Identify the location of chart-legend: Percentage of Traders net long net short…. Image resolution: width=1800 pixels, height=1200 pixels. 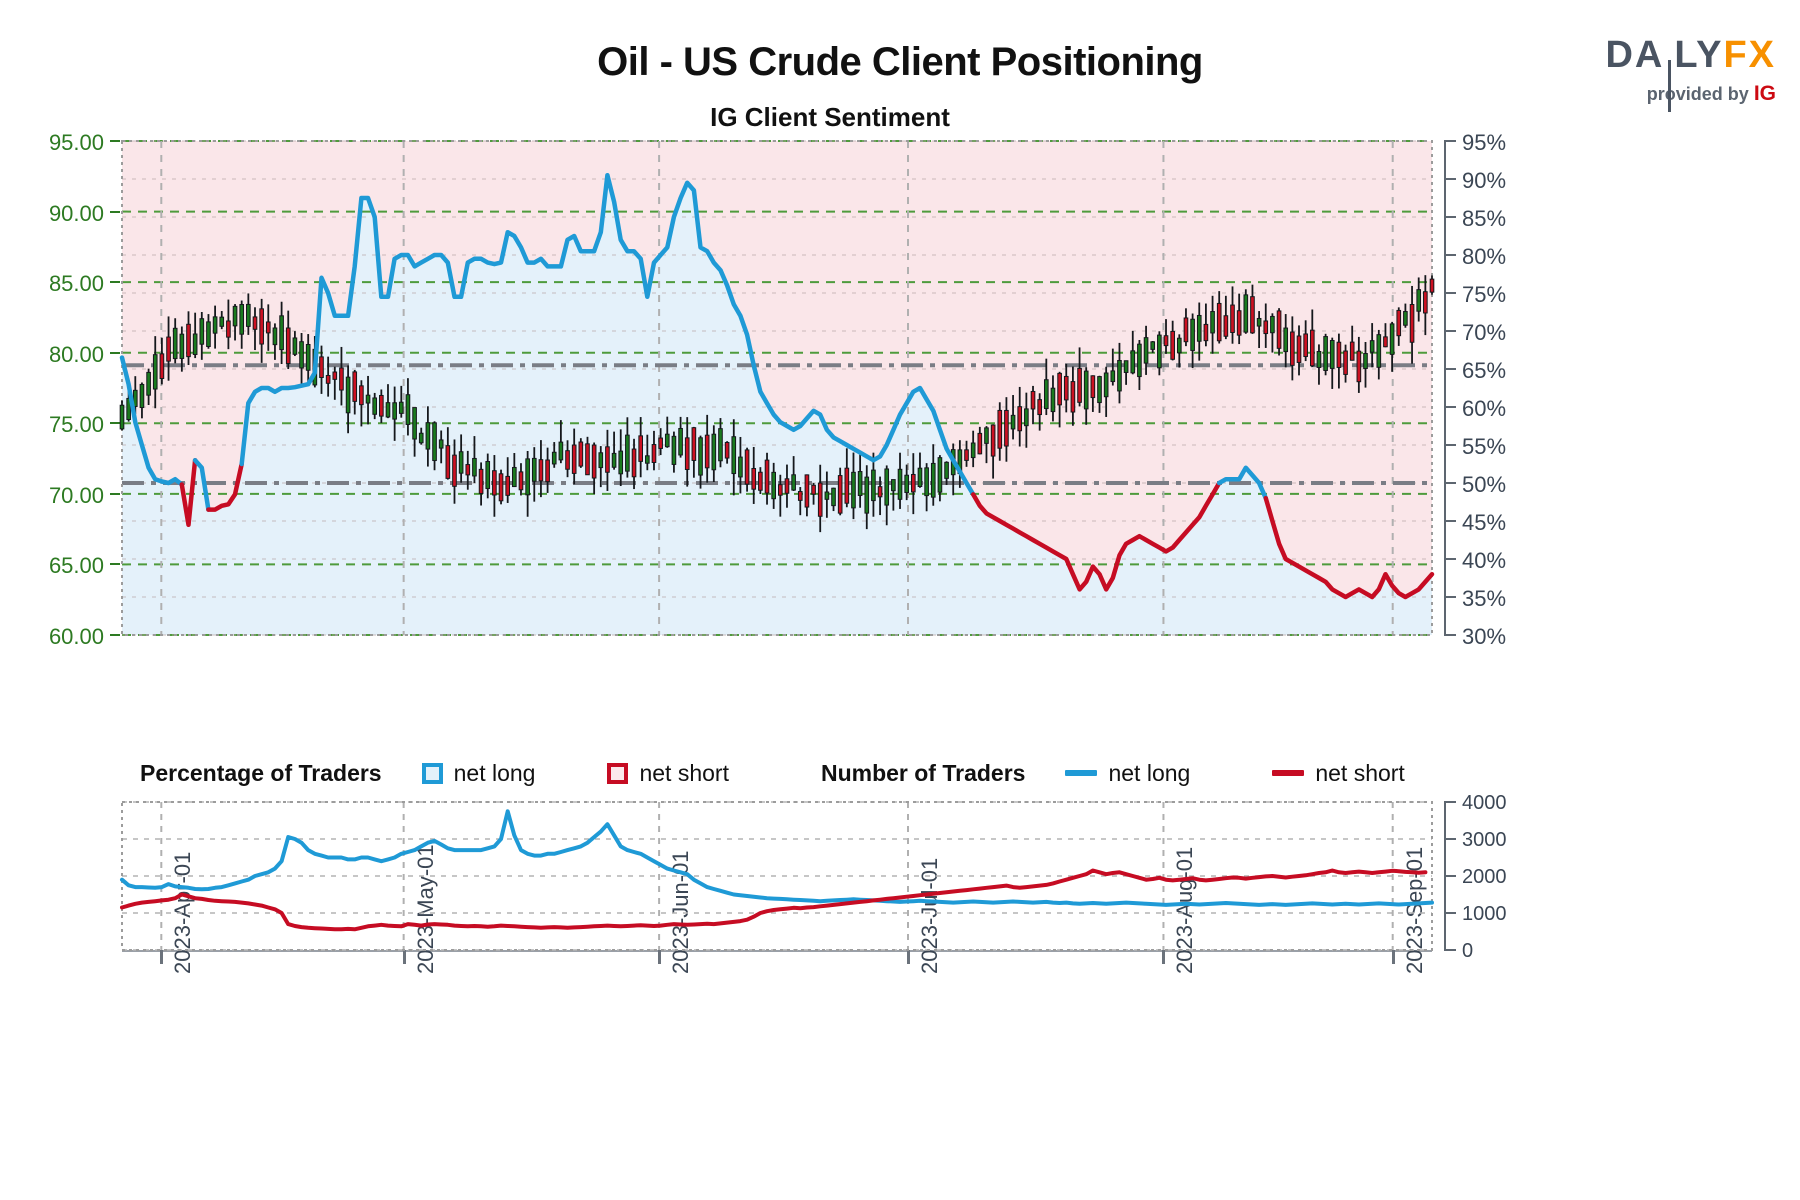
(772, 773).